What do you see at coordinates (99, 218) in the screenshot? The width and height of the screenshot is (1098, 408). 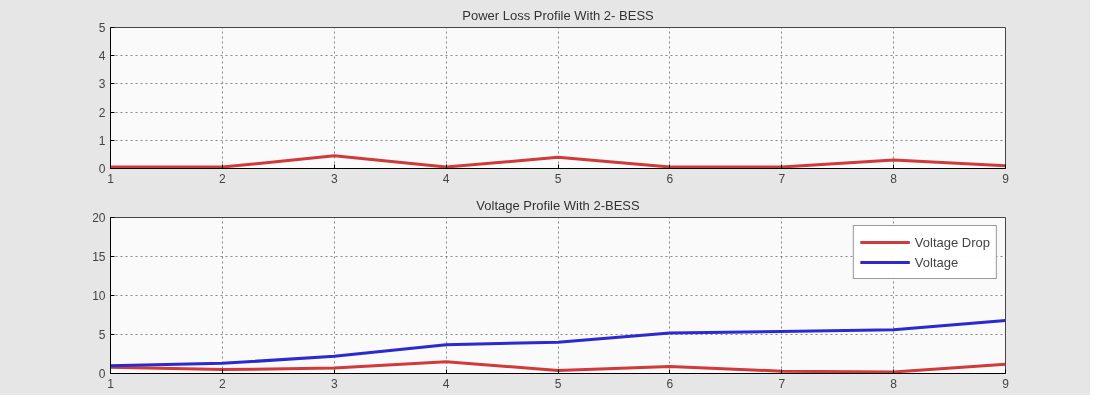 I see `y-tick-label: 20` at bounding box center [99, 218].